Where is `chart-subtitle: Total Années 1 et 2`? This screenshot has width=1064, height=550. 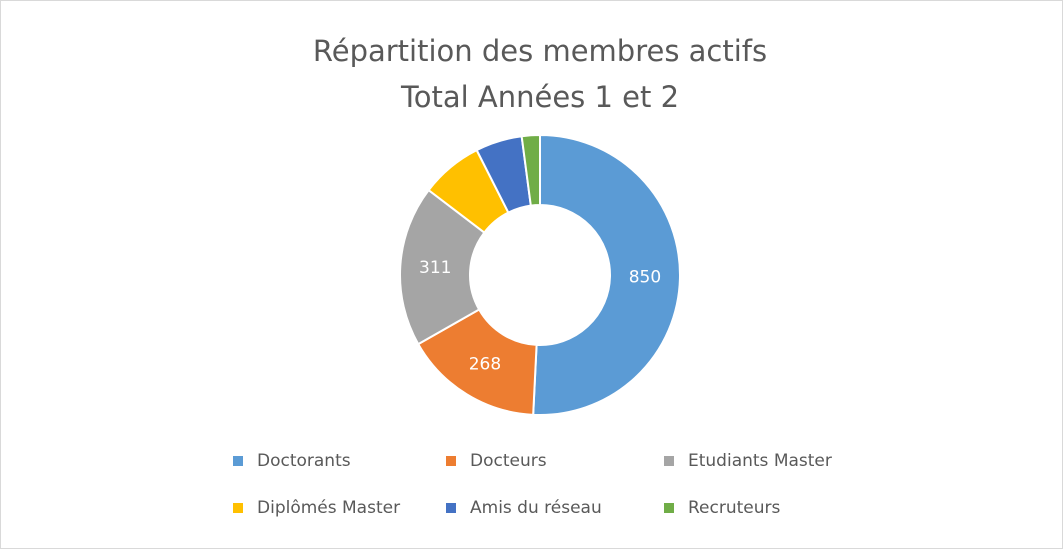
chart-subtitle: Total Années 1 et 2 is located at coordinates (539, 97).